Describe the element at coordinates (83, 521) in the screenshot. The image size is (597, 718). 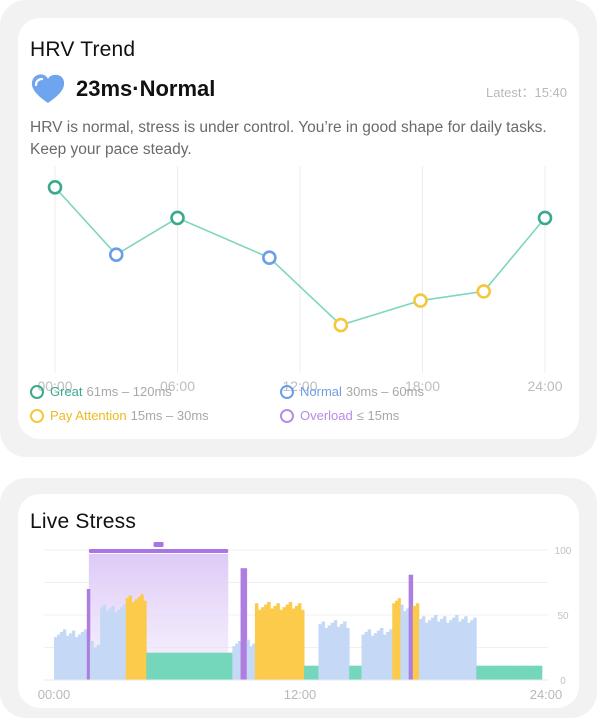
I see `stress-title: Live Stress` at that location.